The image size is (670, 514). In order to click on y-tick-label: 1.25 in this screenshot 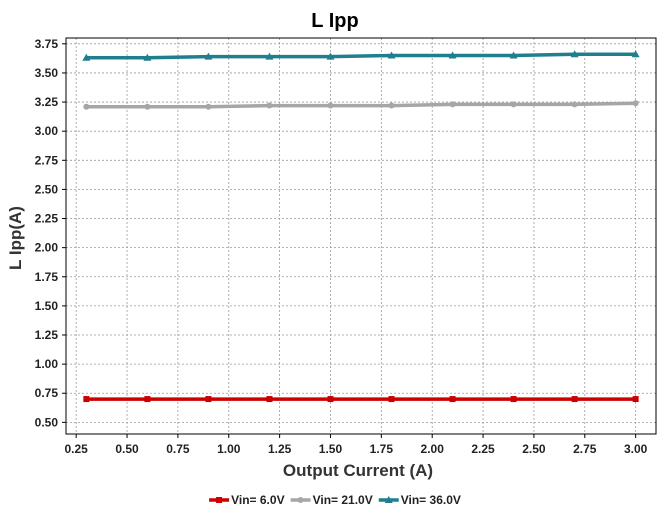, I will do `click(47, 335)`.